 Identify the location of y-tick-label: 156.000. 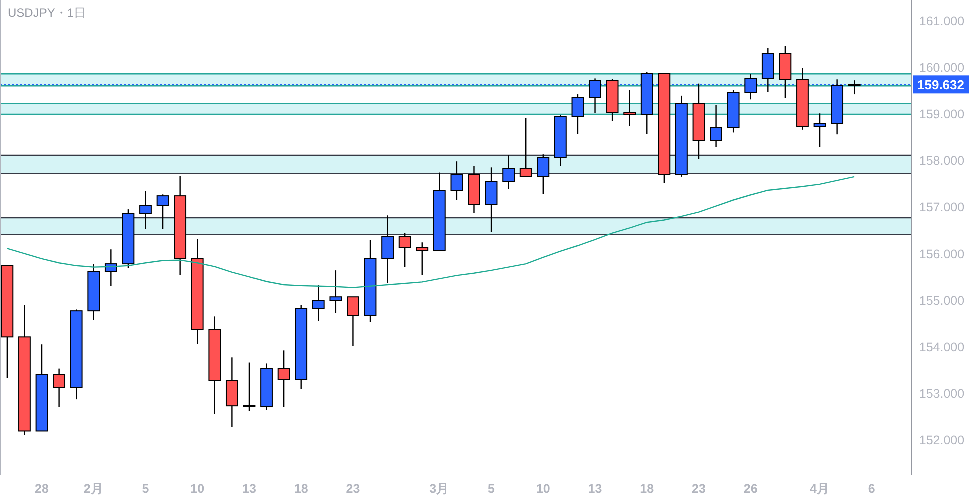
(942, 254).